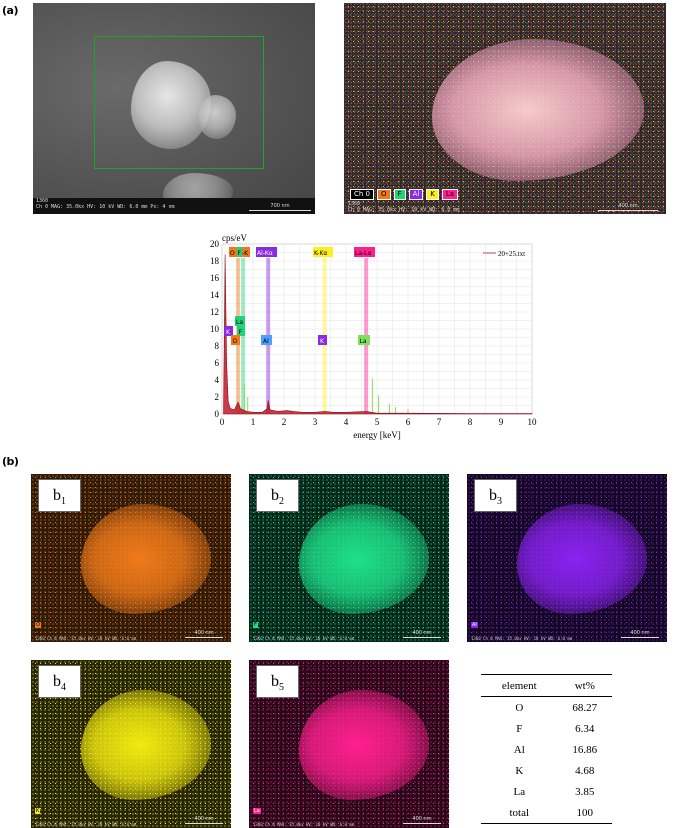 This screenshot has width=682, height=828. What do you see at coordinates (215, 261) in the screenshot?
I see `y-tick-label: 18` at bounding box center [215, 261].